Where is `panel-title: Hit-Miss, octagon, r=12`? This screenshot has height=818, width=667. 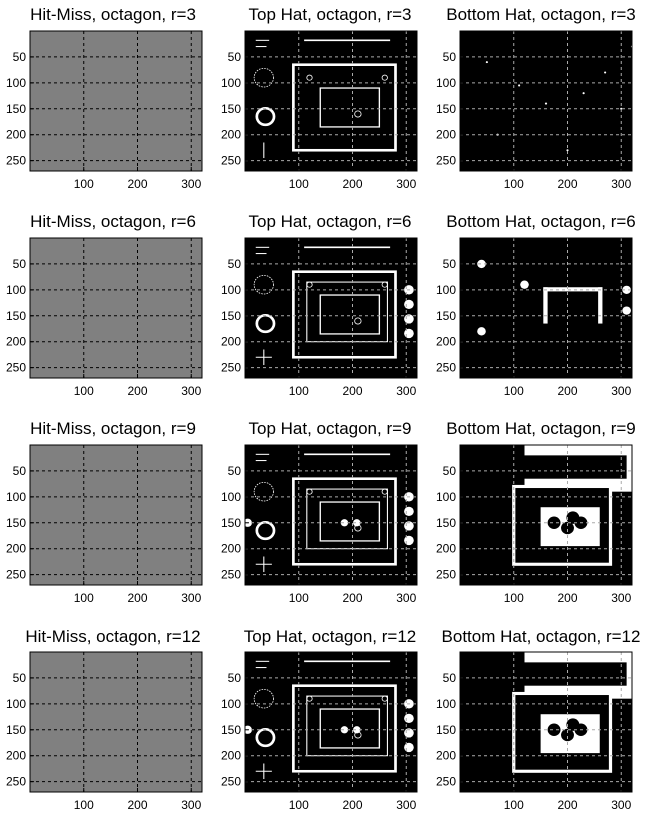
panel-title: Hit-Miss, octagon, r=12 is located at coordinates (112, 636).